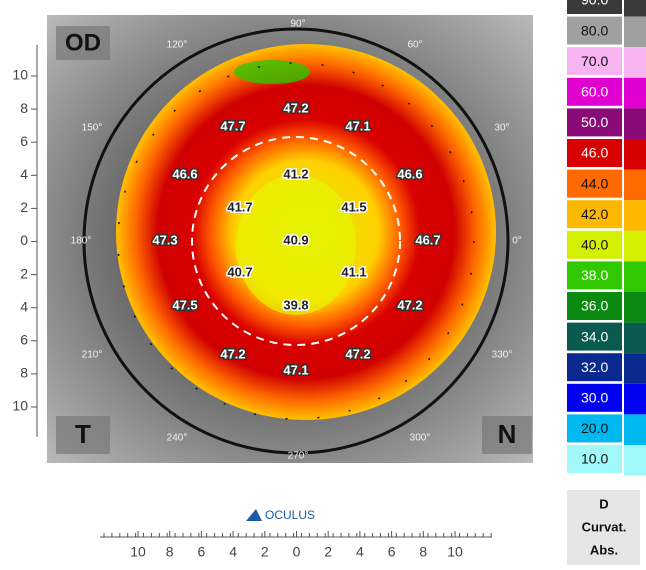 The height and width of the screenshot is (570, 646). I want to click on reading: 47.3, so click(164, 239).